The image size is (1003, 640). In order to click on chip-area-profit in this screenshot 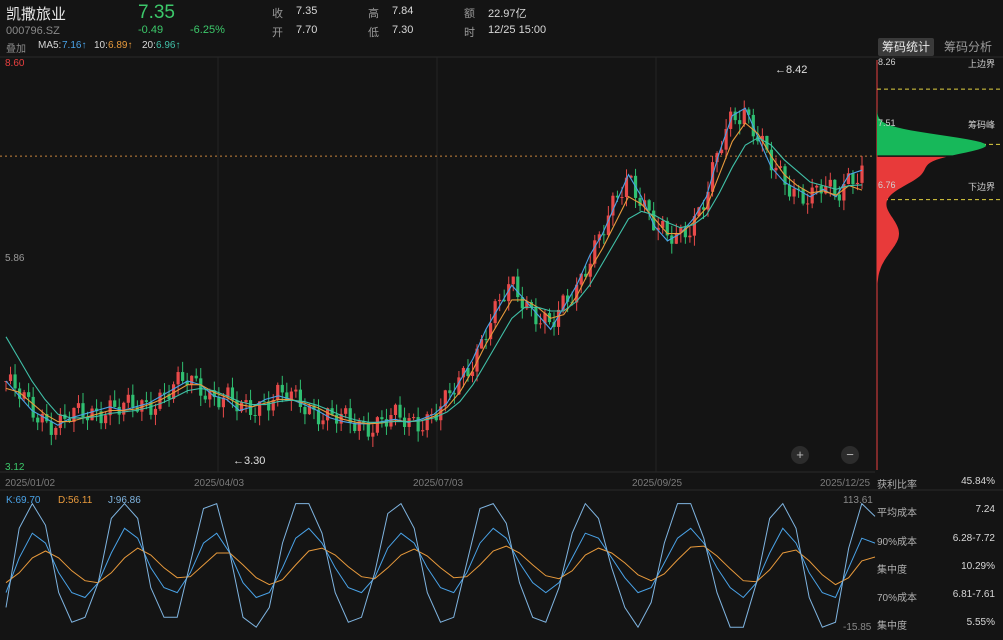, I will do `click(932, 113)`.